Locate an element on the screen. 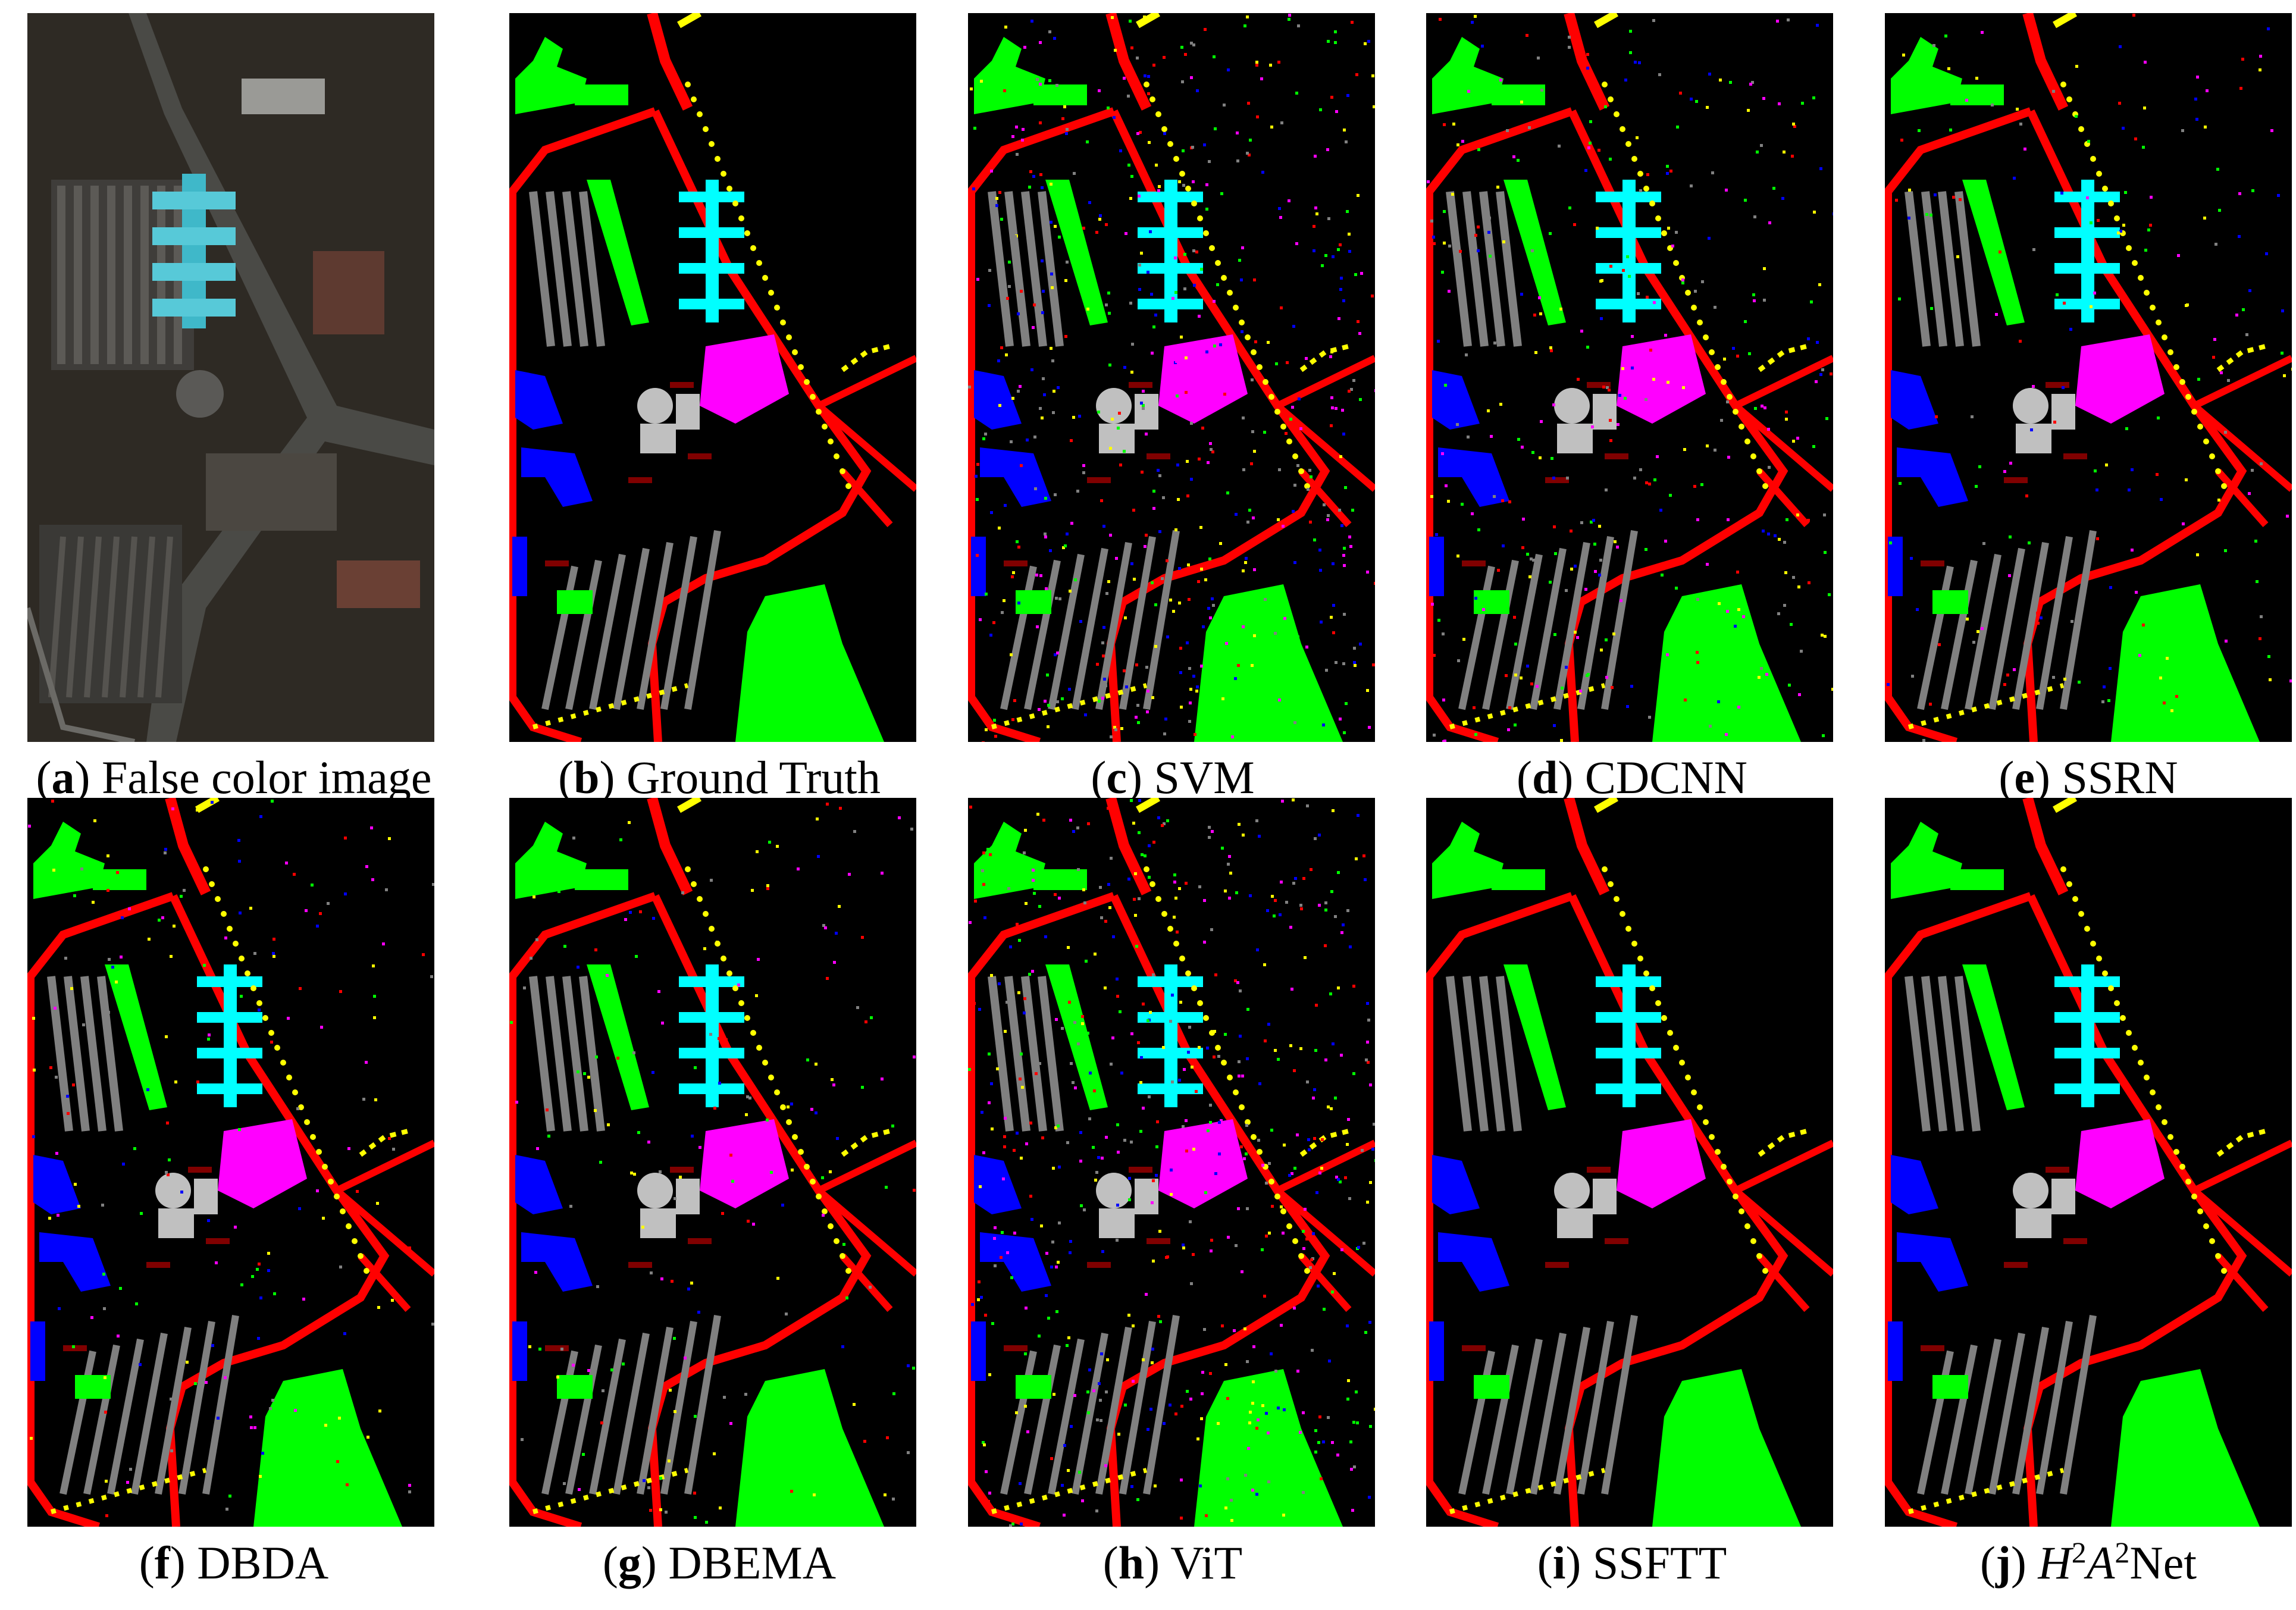  caption-label: False color image is located at coordinates (266, 777).